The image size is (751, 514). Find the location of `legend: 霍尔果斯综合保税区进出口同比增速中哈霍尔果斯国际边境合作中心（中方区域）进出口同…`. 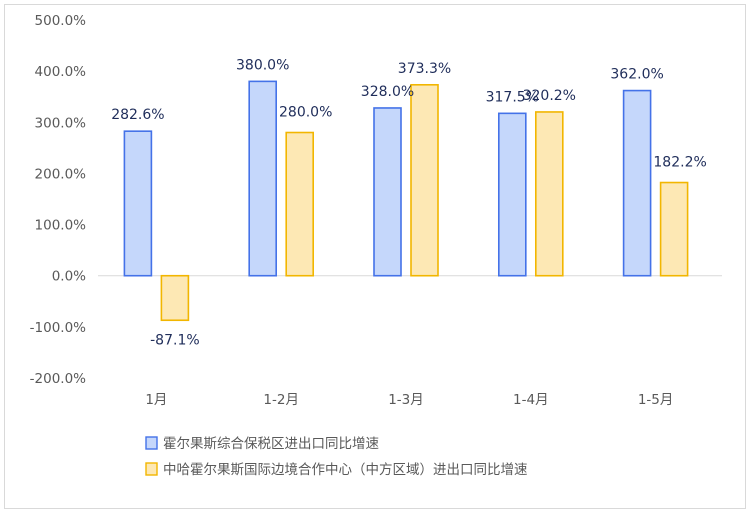

legend: 霍尔果斯综合保税区进出口同比增速中哈霍尔果斯国际边境合作中心（中方区域）进出口同… is located at coordinates (336, 457).